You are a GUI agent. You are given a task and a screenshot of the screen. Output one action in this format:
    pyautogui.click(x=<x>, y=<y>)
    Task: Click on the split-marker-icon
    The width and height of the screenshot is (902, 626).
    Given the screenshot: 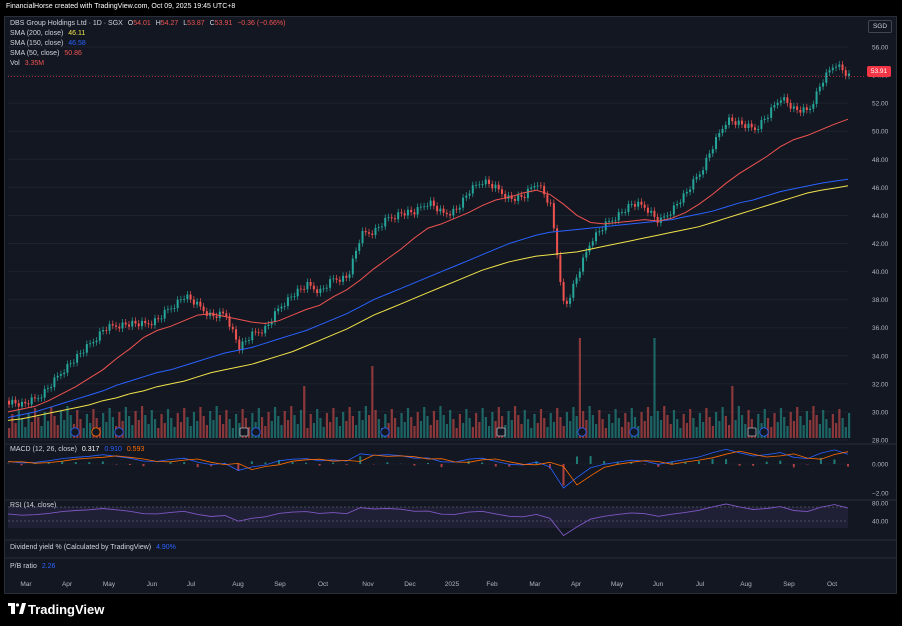 What is the action you would take?
    pyautogui.click(x=96, y=432)
    